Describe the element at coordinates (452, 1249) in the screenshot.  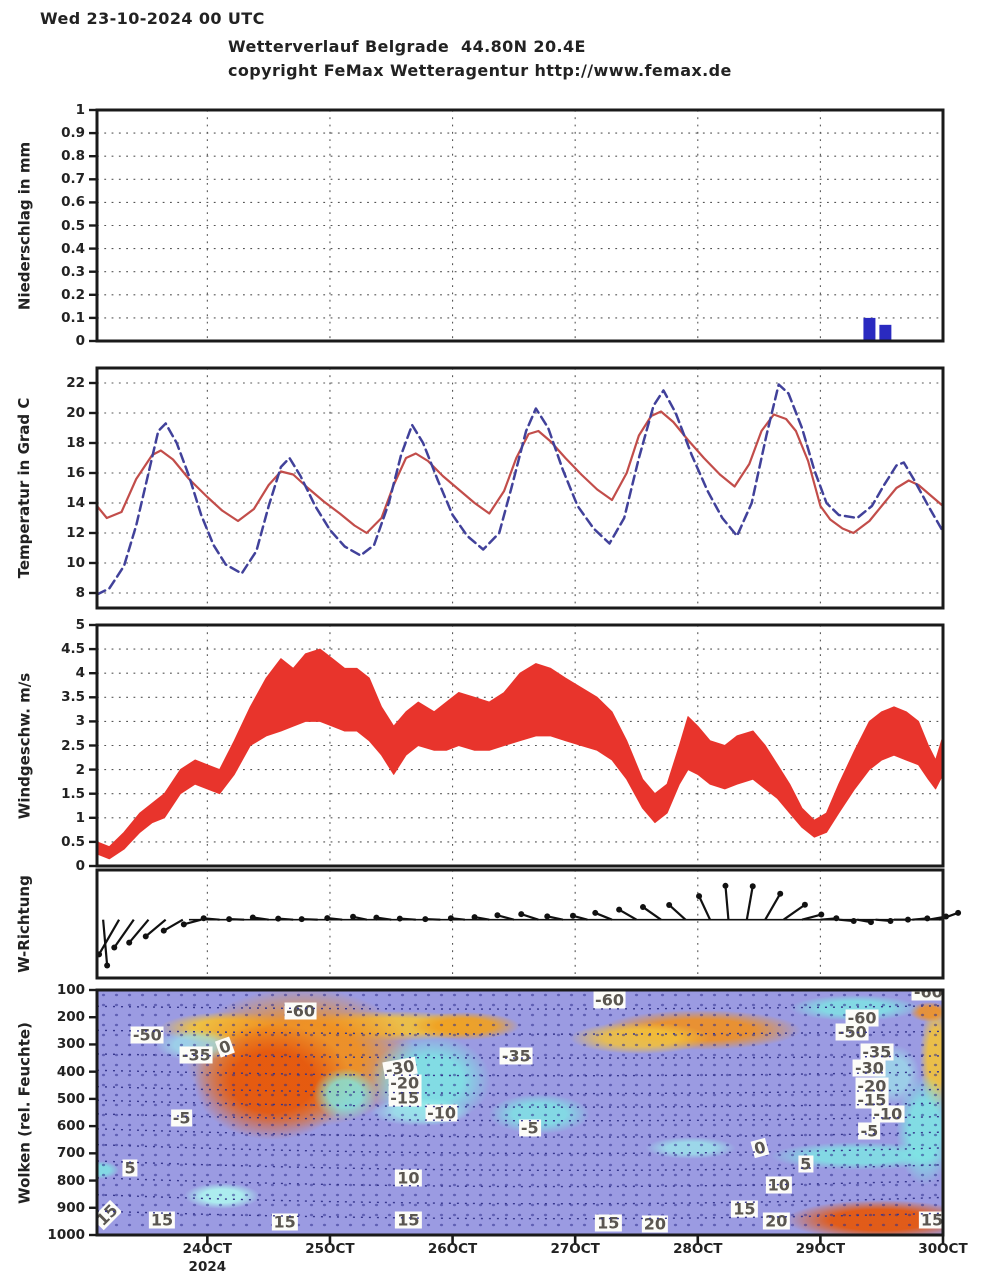
I see `x-tick-label: 26OCT` at that location.